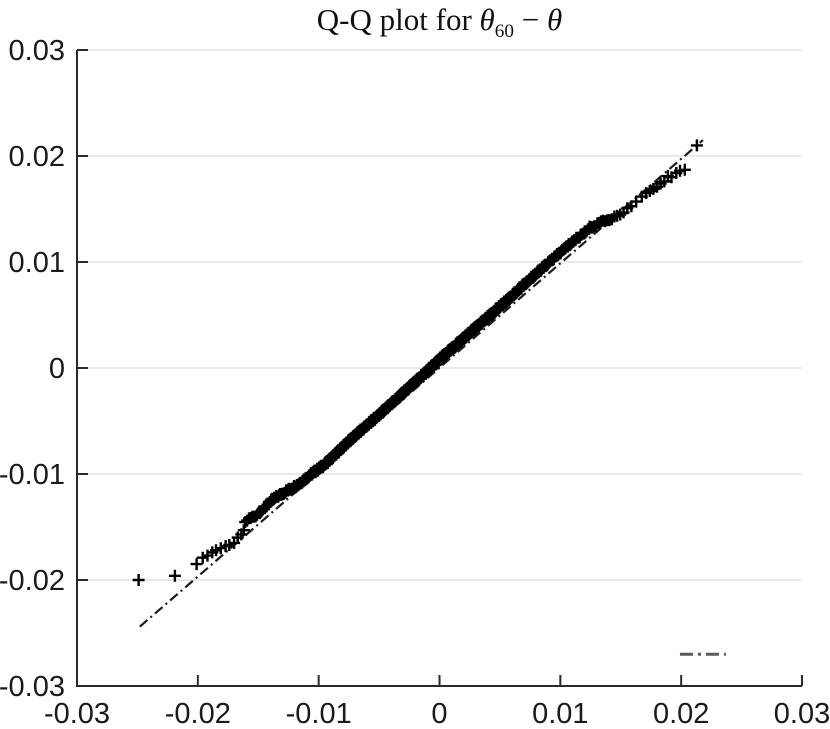  Describe the element at coordinates (504, 32) in the screenshot. I see `title-subscript: 60` at that location.